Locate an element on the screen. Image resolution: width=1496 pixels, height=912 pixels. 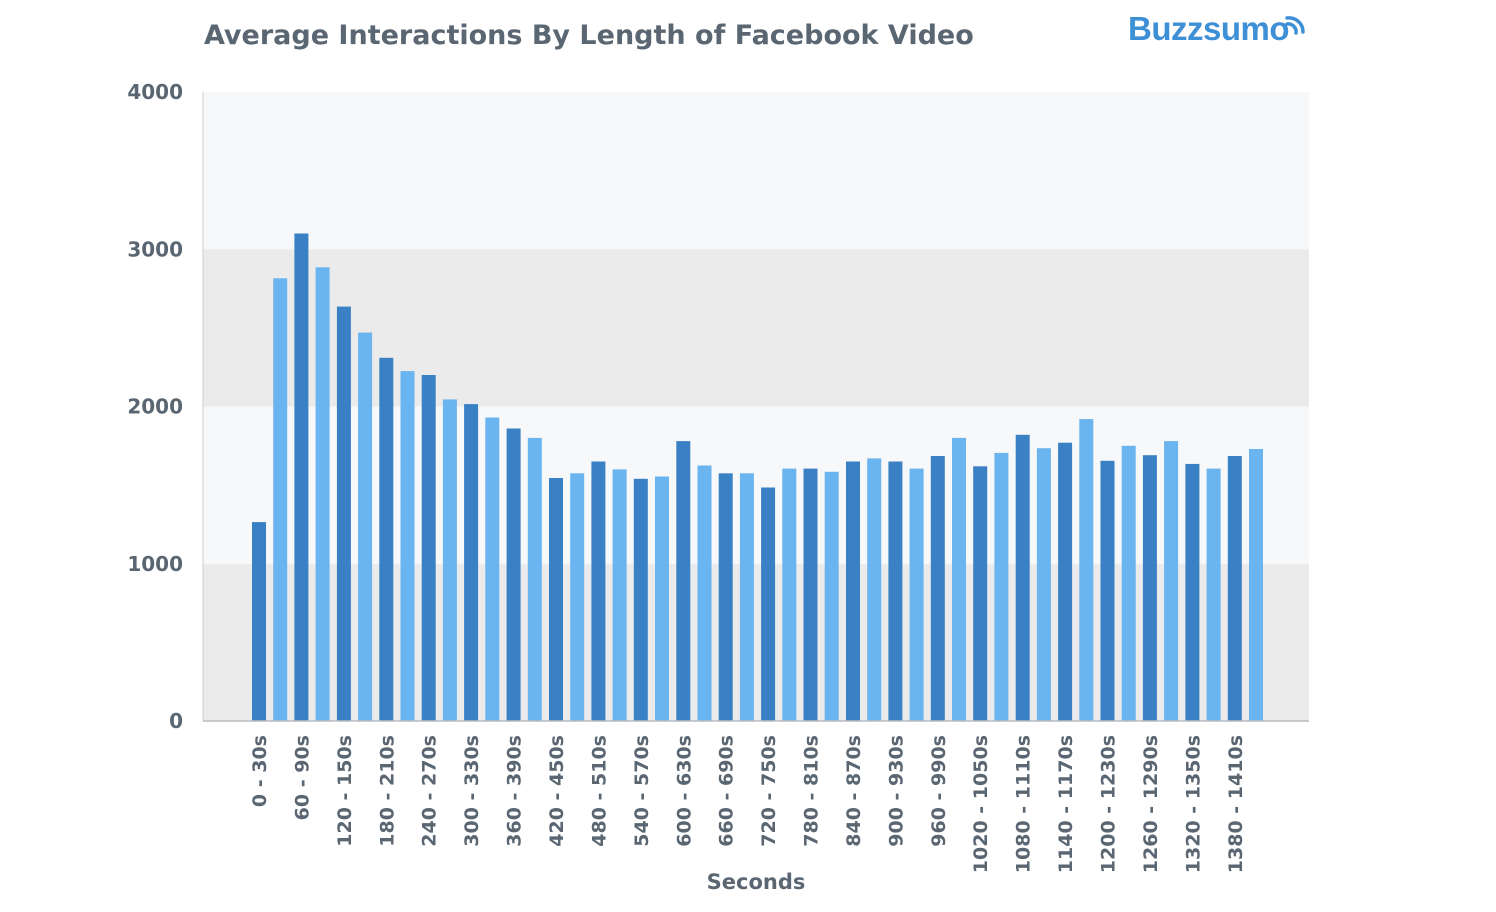
buzzsumo-logo: Buzzsumo is located at coordinates (1223, 34).